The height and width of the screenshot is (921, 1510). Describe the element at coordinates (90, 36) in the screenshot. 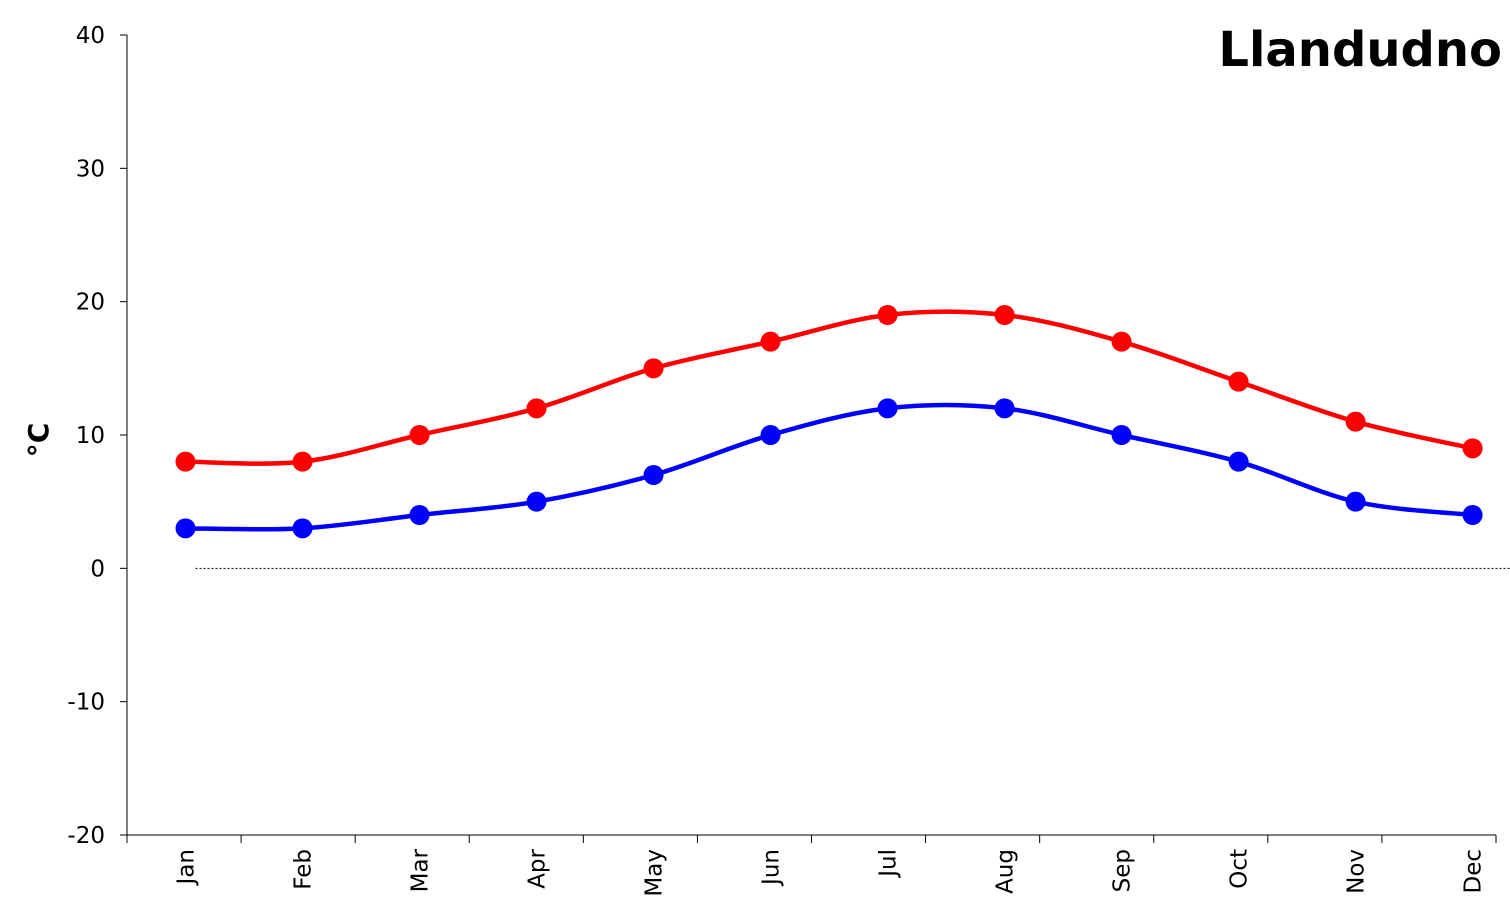

I see `y-tick-label: 40` at that location.